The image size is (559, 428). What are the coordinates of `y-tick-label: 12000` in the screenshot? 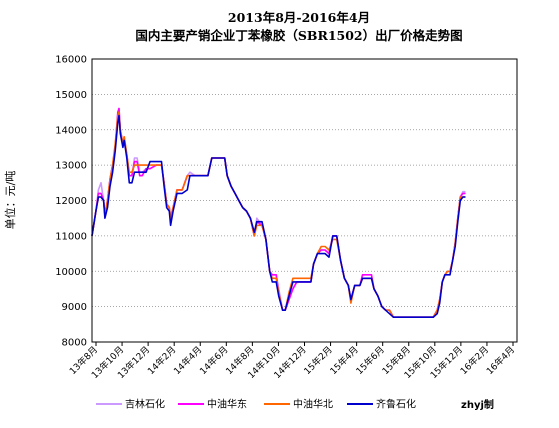 It's located at (71, 201).